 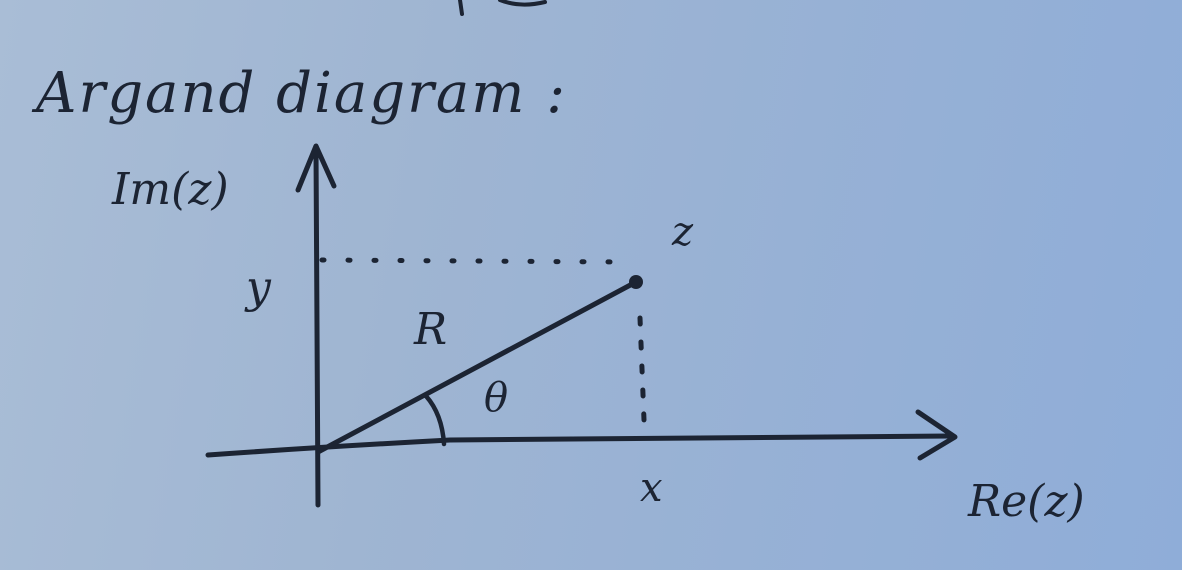 What do you see at coordinates (936, 435) in the screenshot?
I see `real-axis-arrowhead` at bounding box center [936, 435].